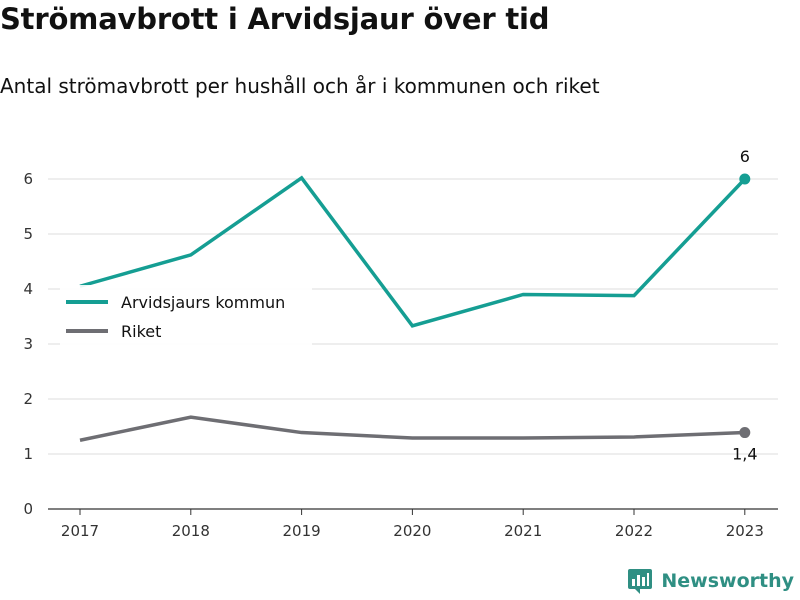  What do you see at coordinates (191, 531) in the screenshot?
I see `x-tick-label: 2018` at bounding box center [191, 531].